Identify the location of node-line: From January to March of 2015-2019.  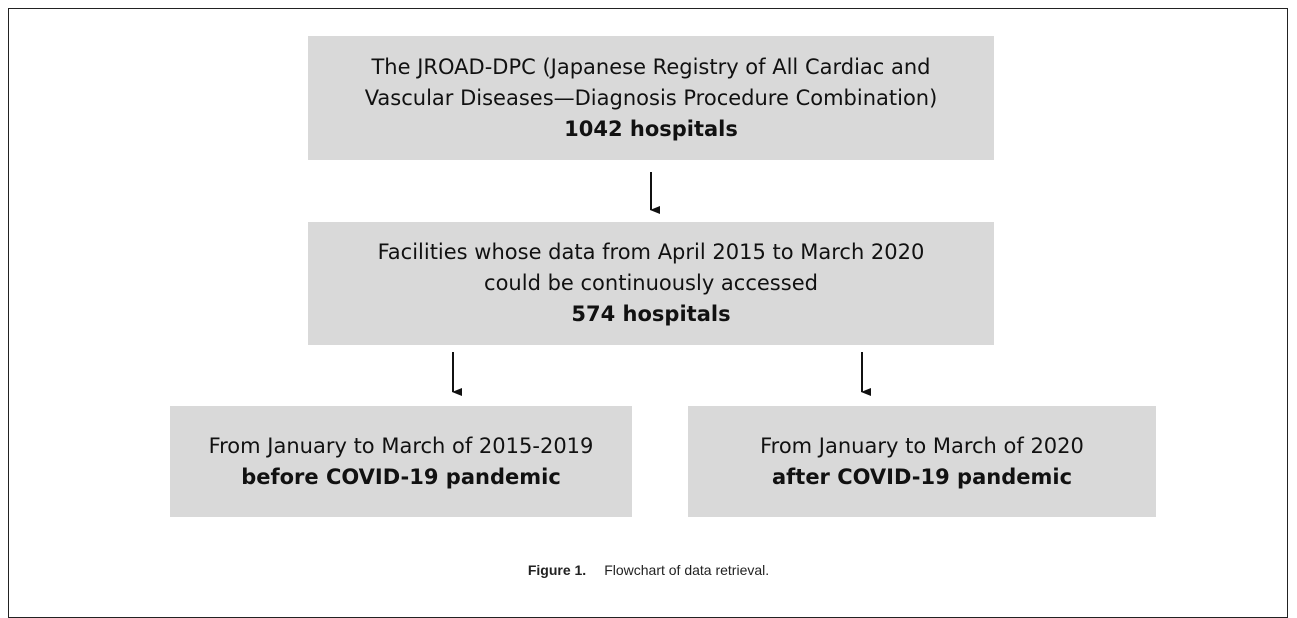
(401, 445).